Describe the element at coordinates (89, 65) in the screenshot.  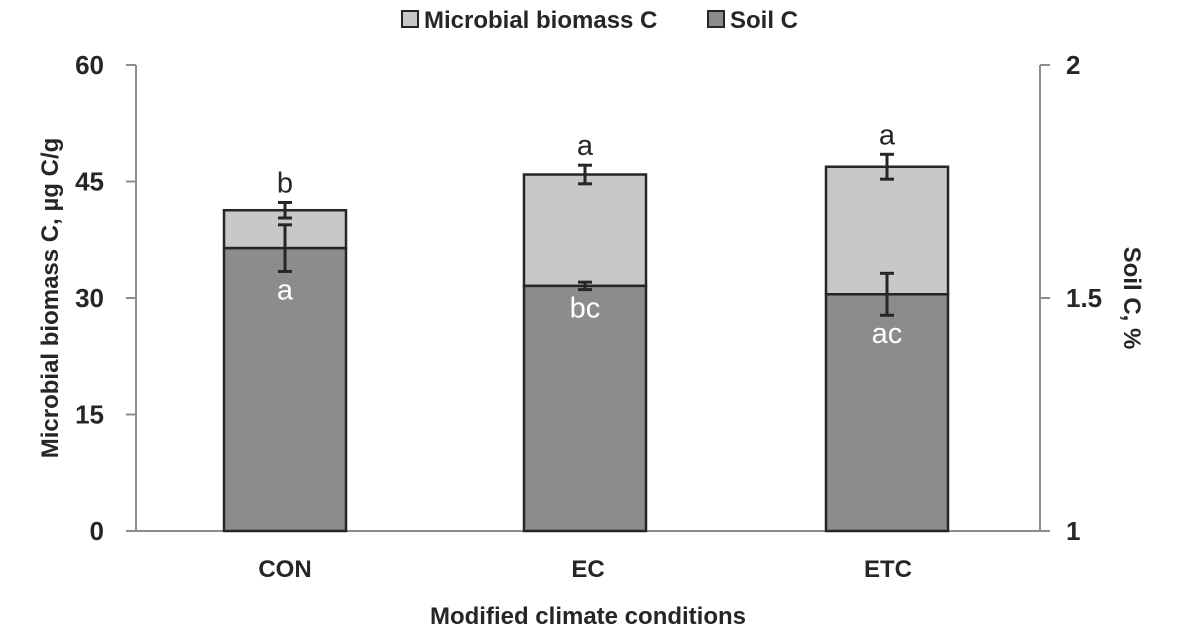
I see `left-tick-label: 60` at that location.